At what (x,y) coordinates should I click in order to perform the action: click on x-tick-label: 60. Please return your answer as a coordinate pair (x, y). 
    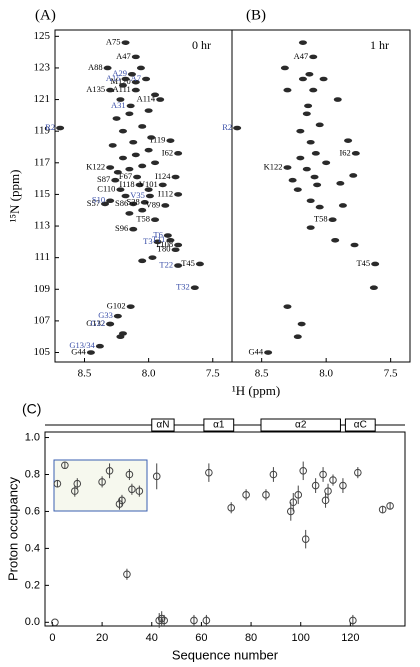
    Looking at the image, I should click on (201, 638).